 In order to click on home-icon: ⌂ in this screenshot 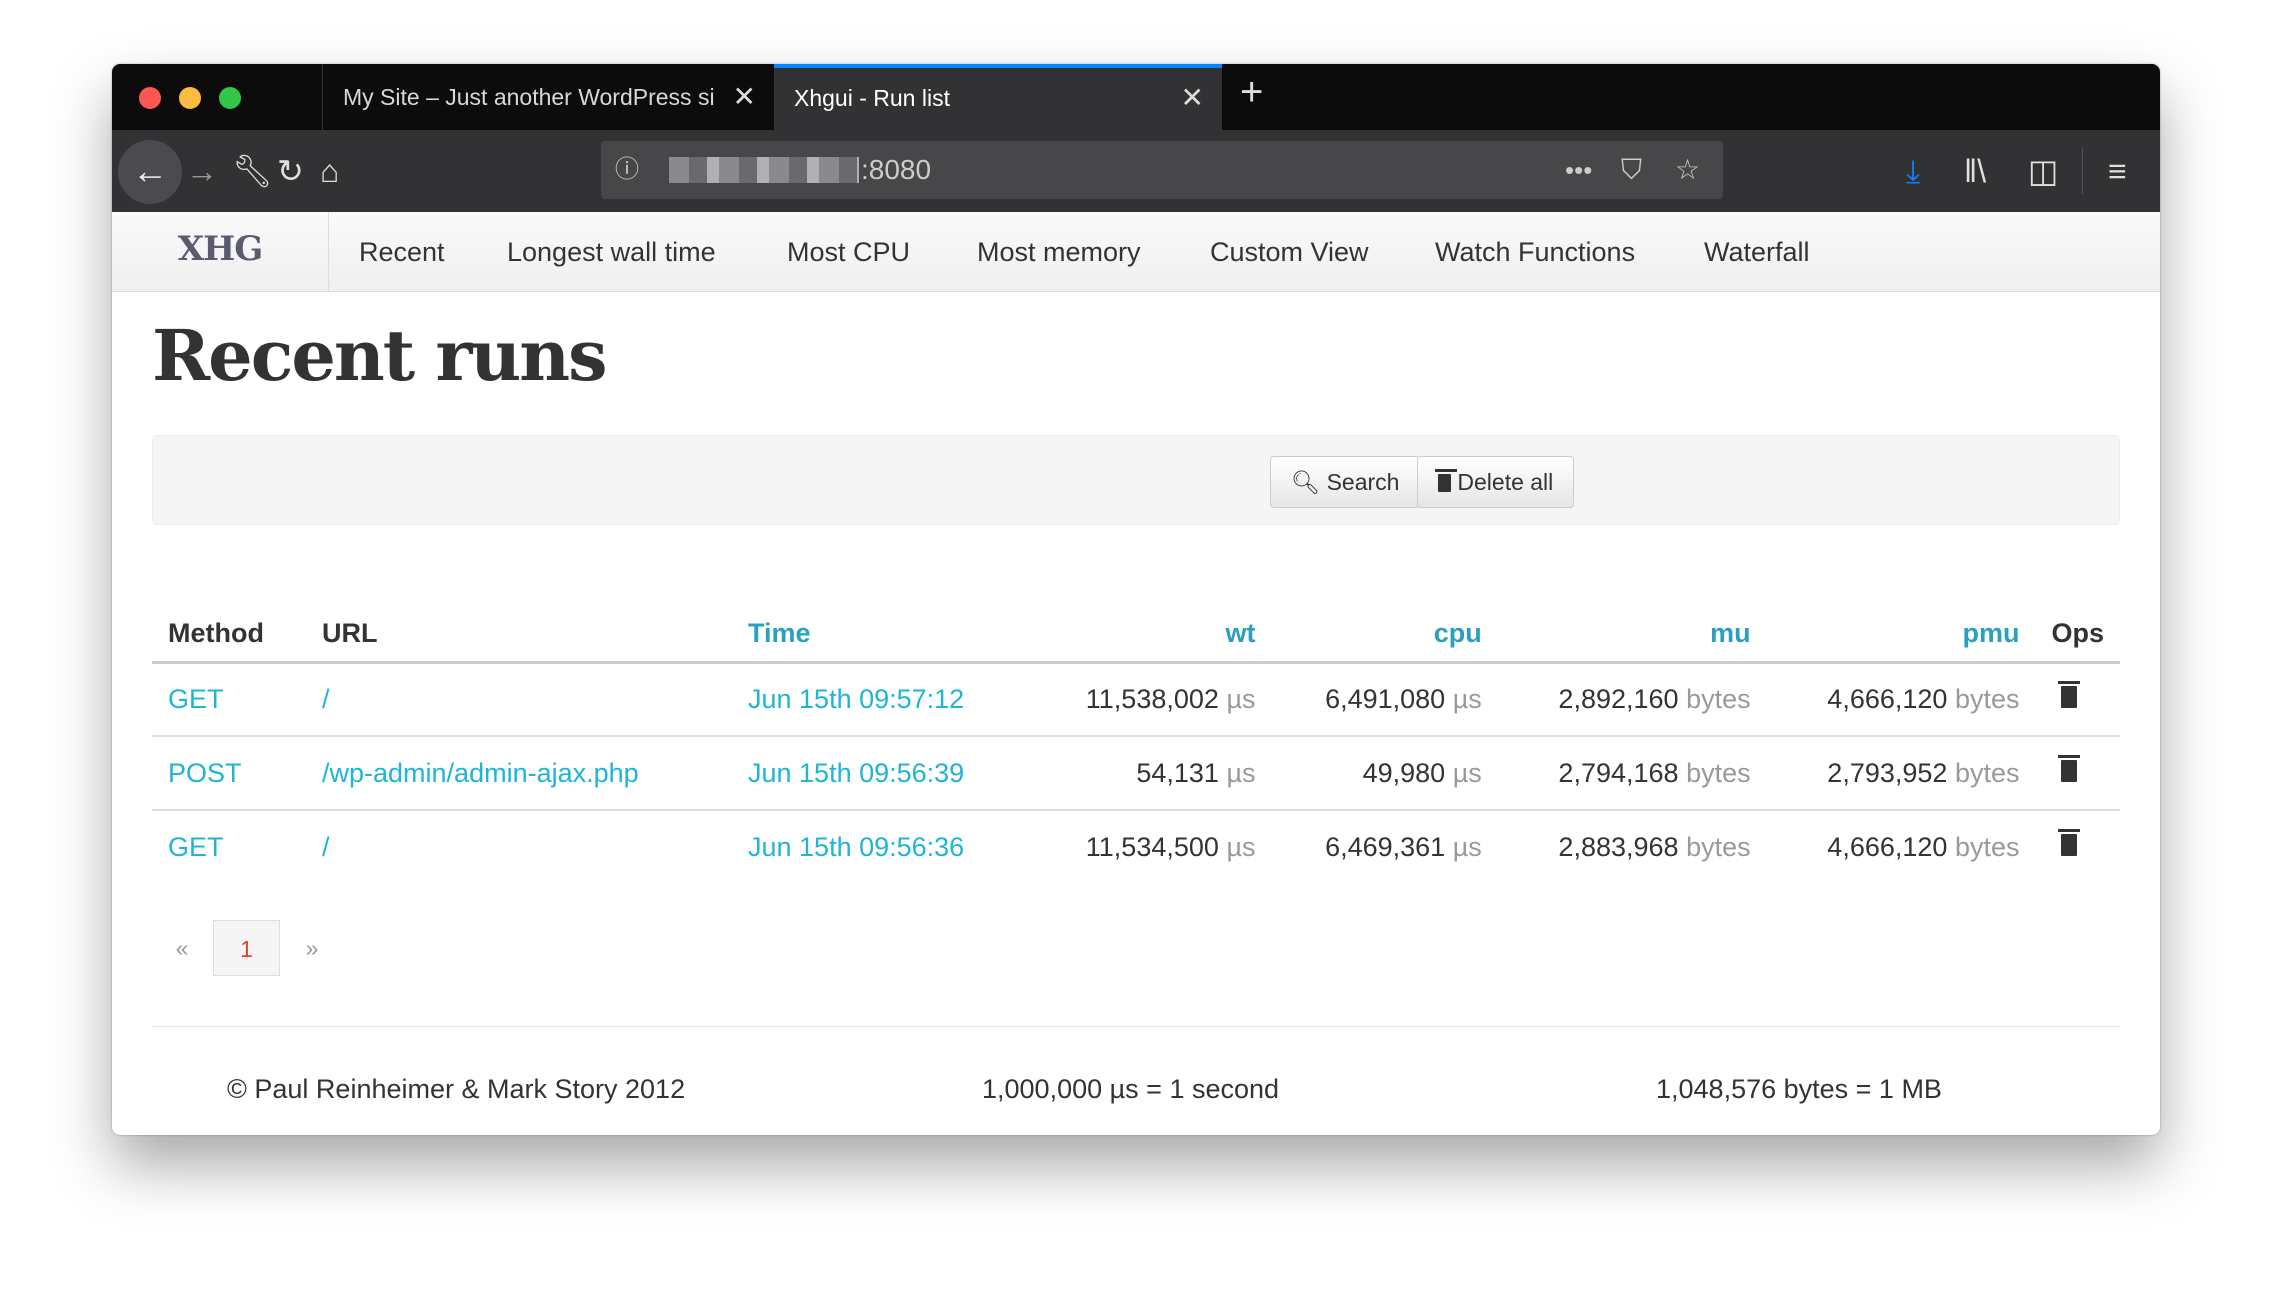, I will do `click(330, 171)`.